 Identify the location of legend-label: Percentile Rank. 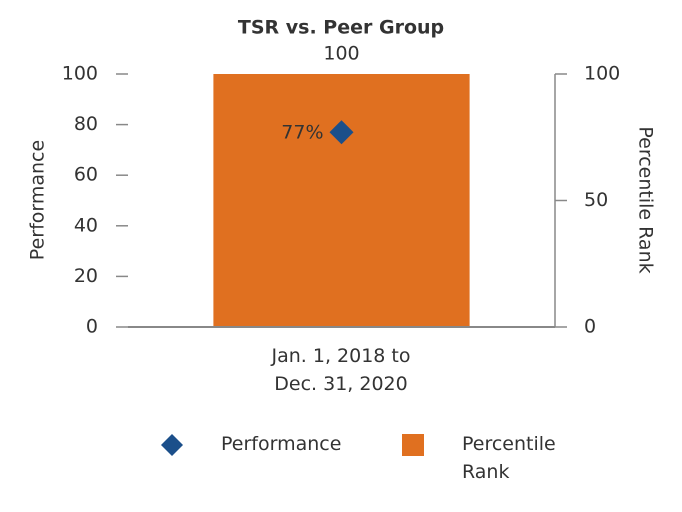
(509, 458).